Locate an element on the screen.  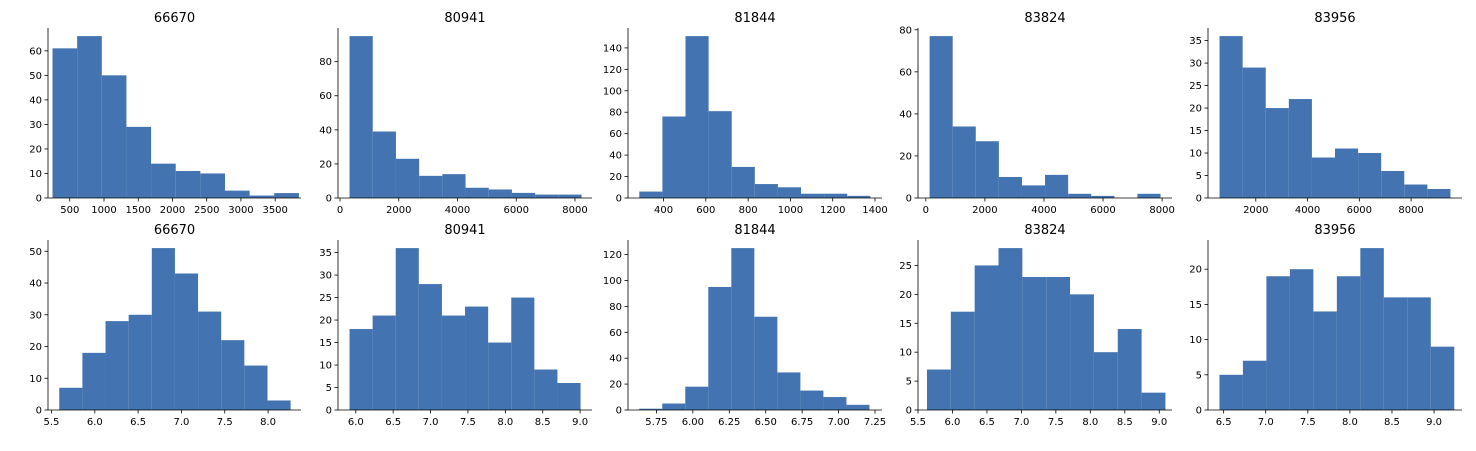
x-tick-label: 6.5 is located at coordinates (393, 422).